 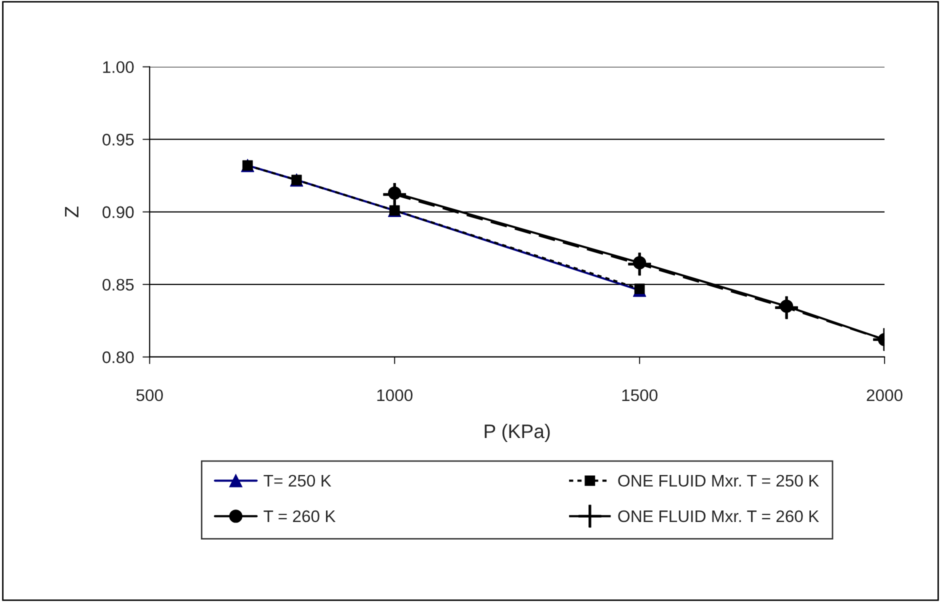 I want to click on y-tick-label: 0.80, so click(x=118, y=357).